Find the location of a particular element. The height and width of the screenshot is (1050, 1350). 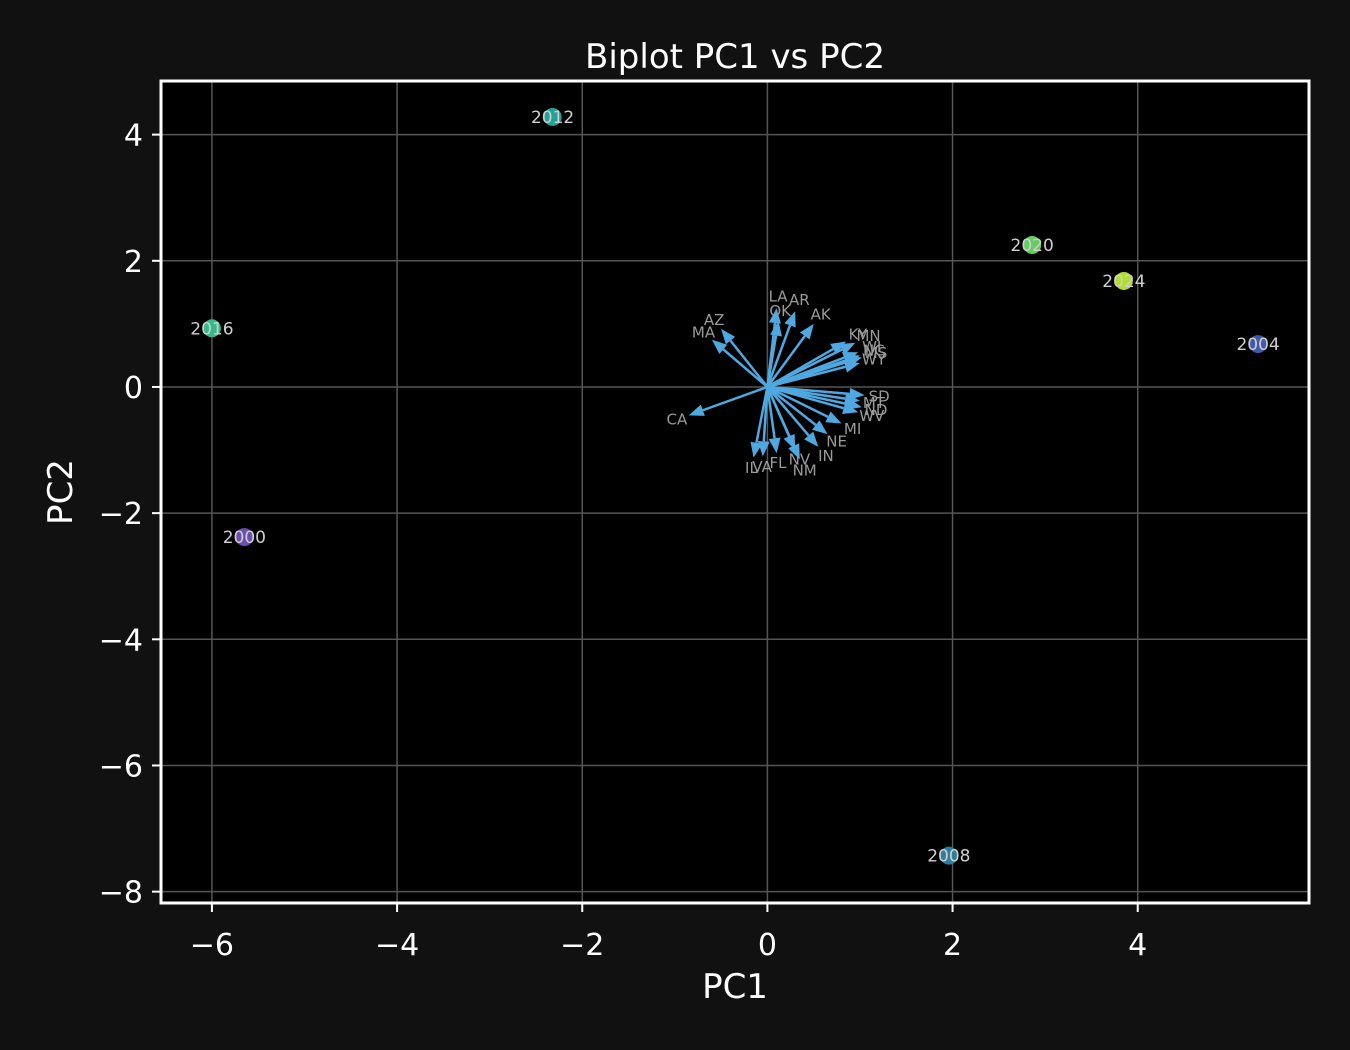

score-point-label: 2012 is located at coordinates (552, 118).